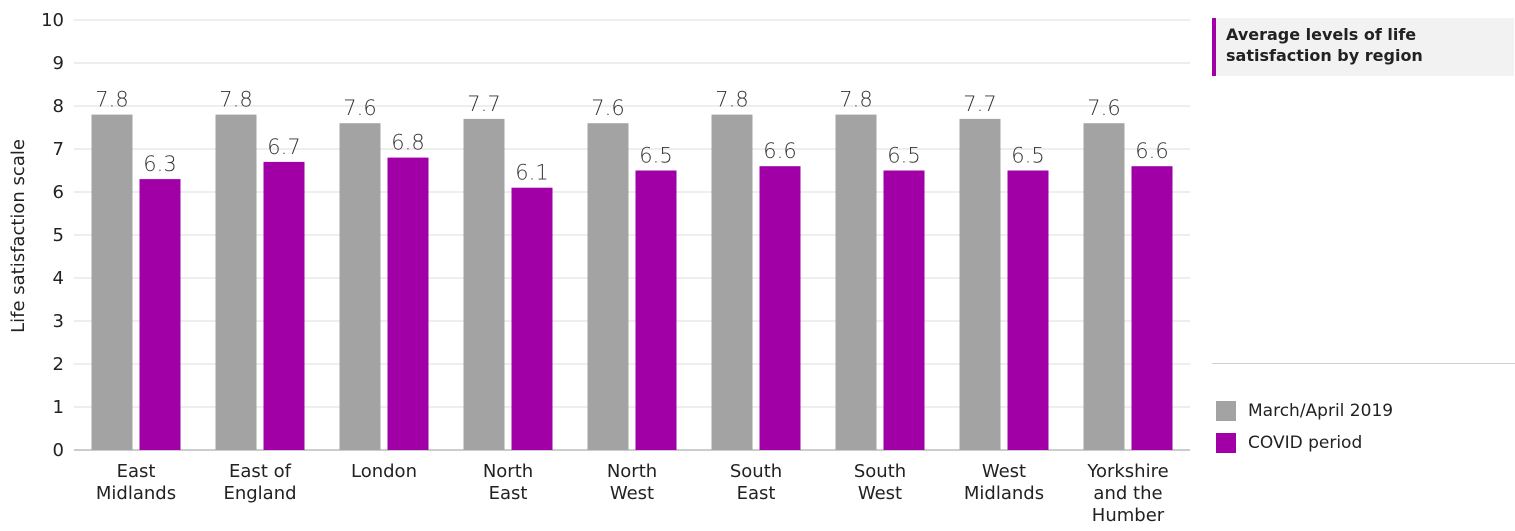 This screenshot has height=531, width=1515. Describe the element at coordinates (508, 482) in the screenshot. I see `x-tick-label: North East` at that location.